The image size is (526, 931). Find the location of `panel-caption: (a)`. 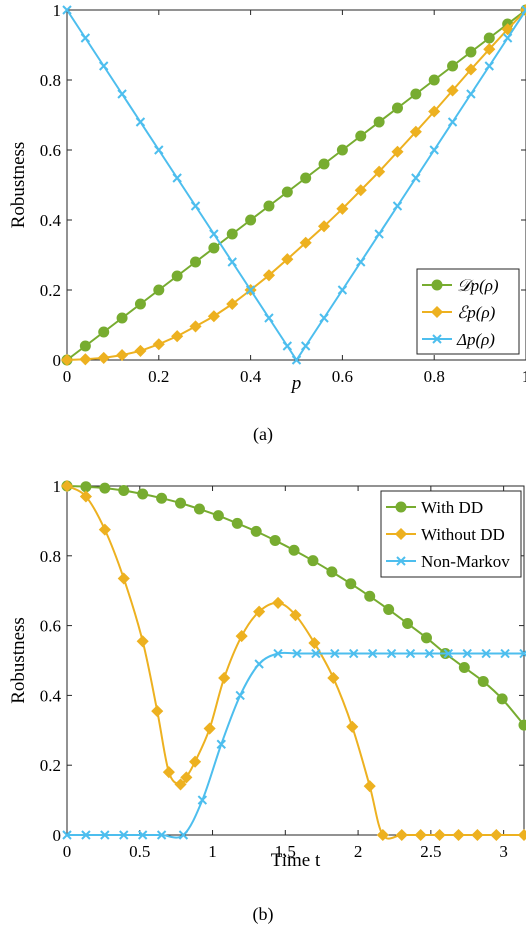

panel-caption: (a) is located at coordinates (263, 434).